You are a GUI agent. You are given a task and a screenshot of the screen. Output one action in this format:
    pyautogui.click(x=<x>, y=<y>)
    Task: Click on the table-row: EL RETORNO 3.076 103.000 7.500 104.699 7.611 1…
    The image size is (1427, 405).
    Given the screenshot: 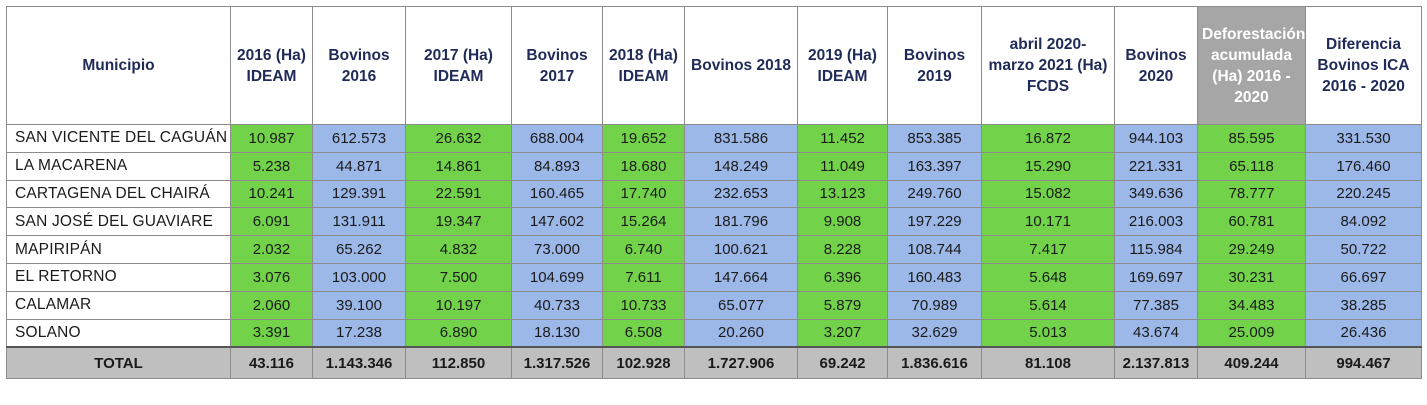 What is the action you would take?
    pyautogui.click(x=714, y=277)
    